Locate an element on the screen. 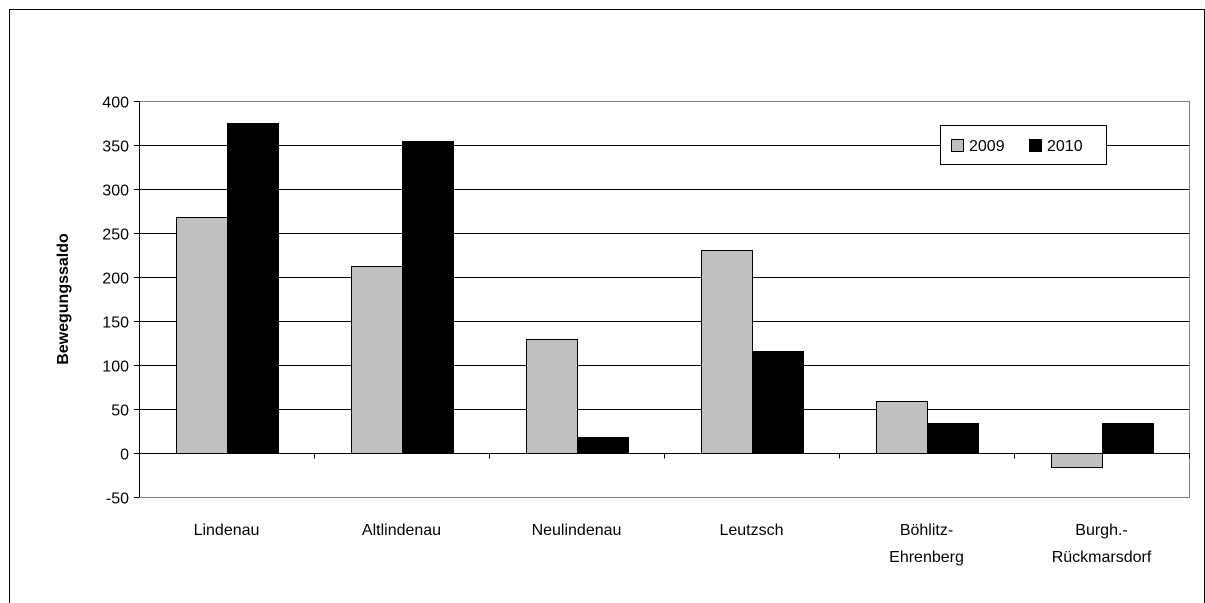 This screenshot has width=1205, height=603. y-tick-label: 150 is located at coordinates (115, 323).